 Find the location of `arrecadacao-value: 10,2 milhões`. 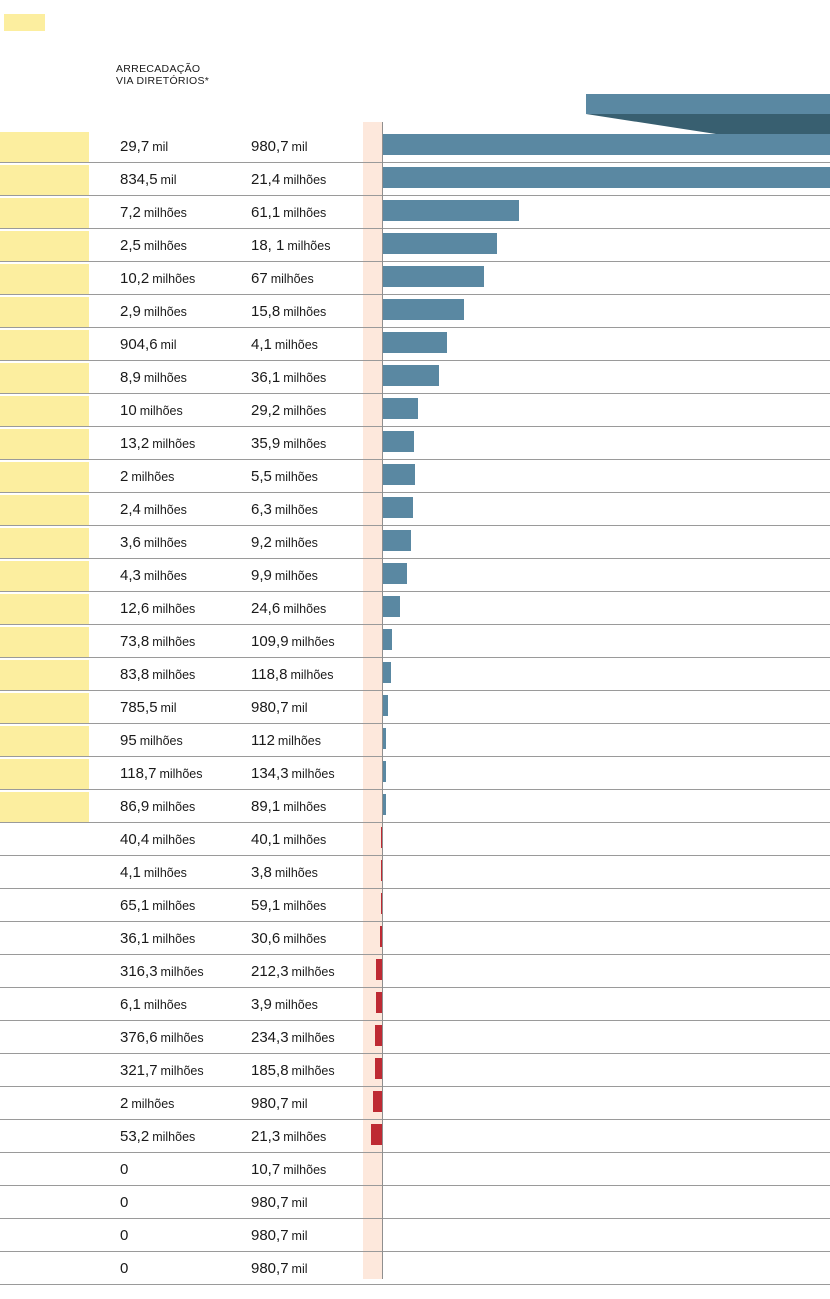

arrecadacao-value: 10,2 milhões is located at coordinates (157, 279).